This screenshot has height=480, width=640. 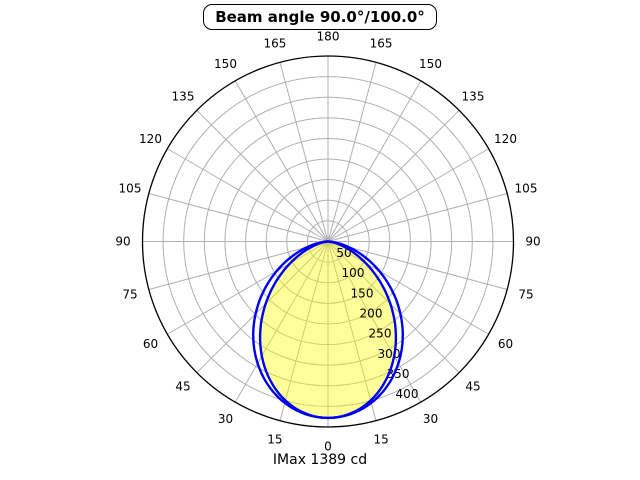 I want to click on r-tick-label: 150, so click(x=362, y=293).